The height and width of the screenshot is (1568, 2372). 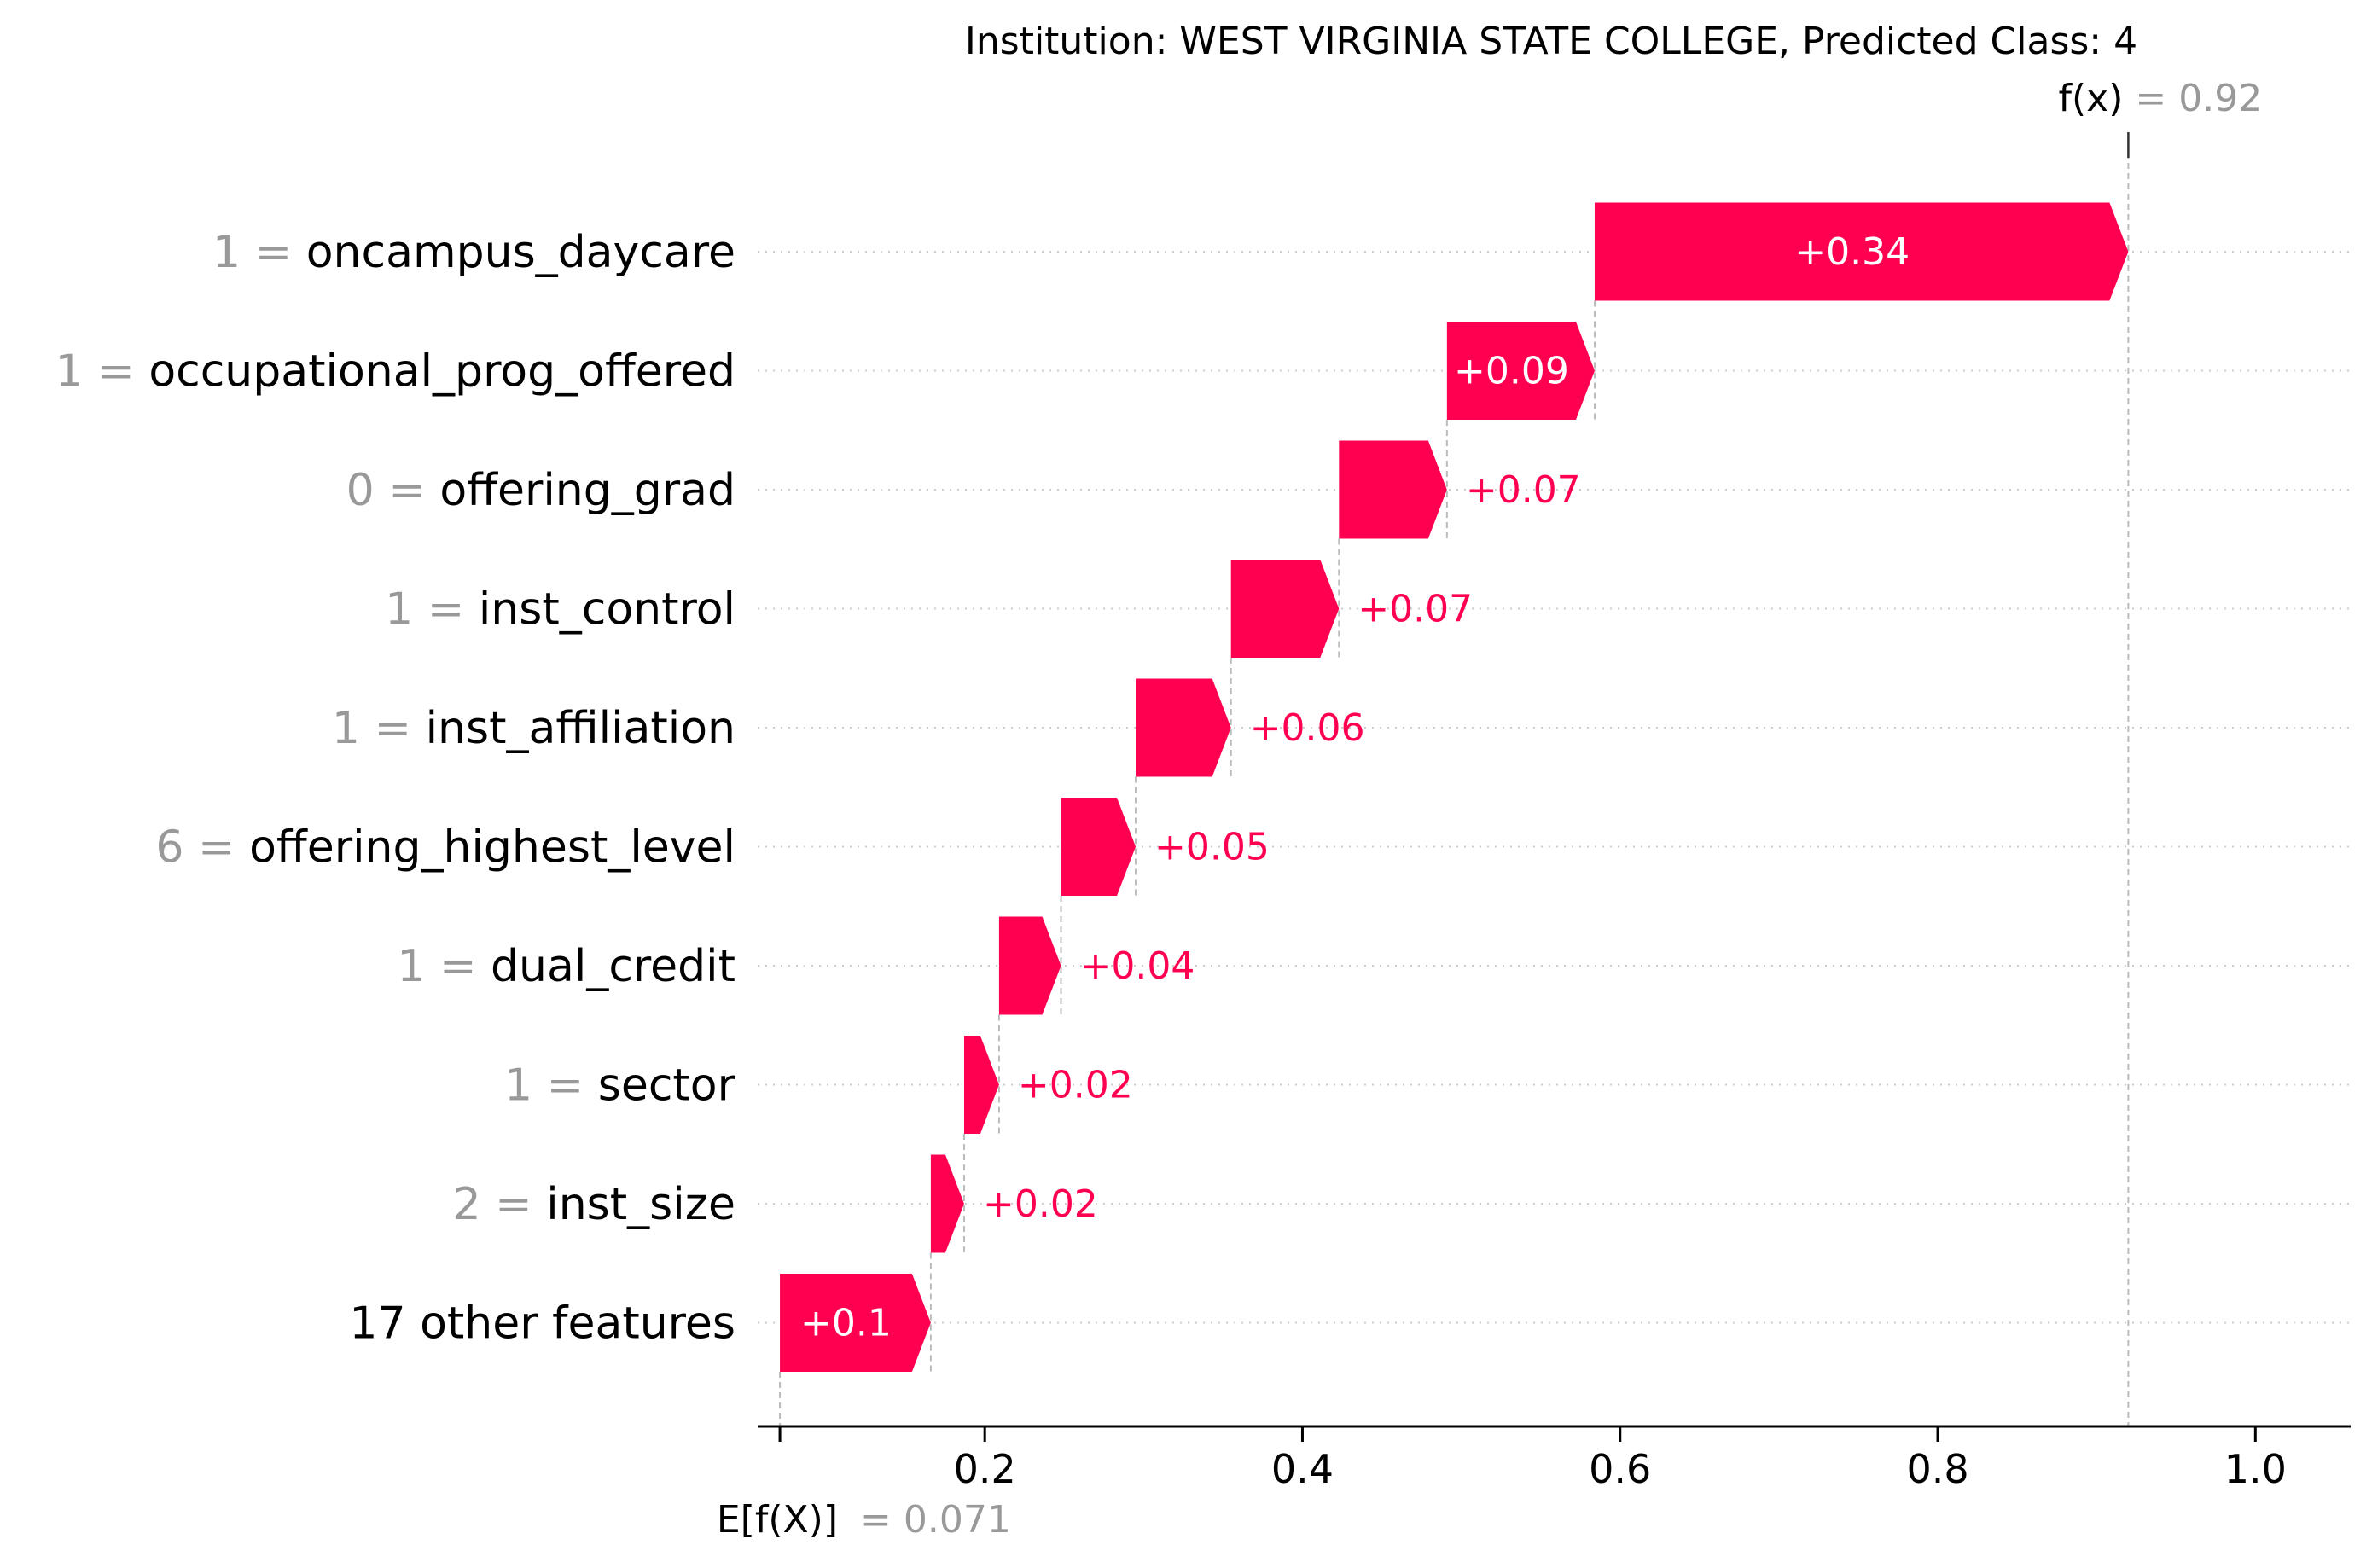 I want to click on feature-label: 1 = oncampus_daycare, so click(x=473, y=252).